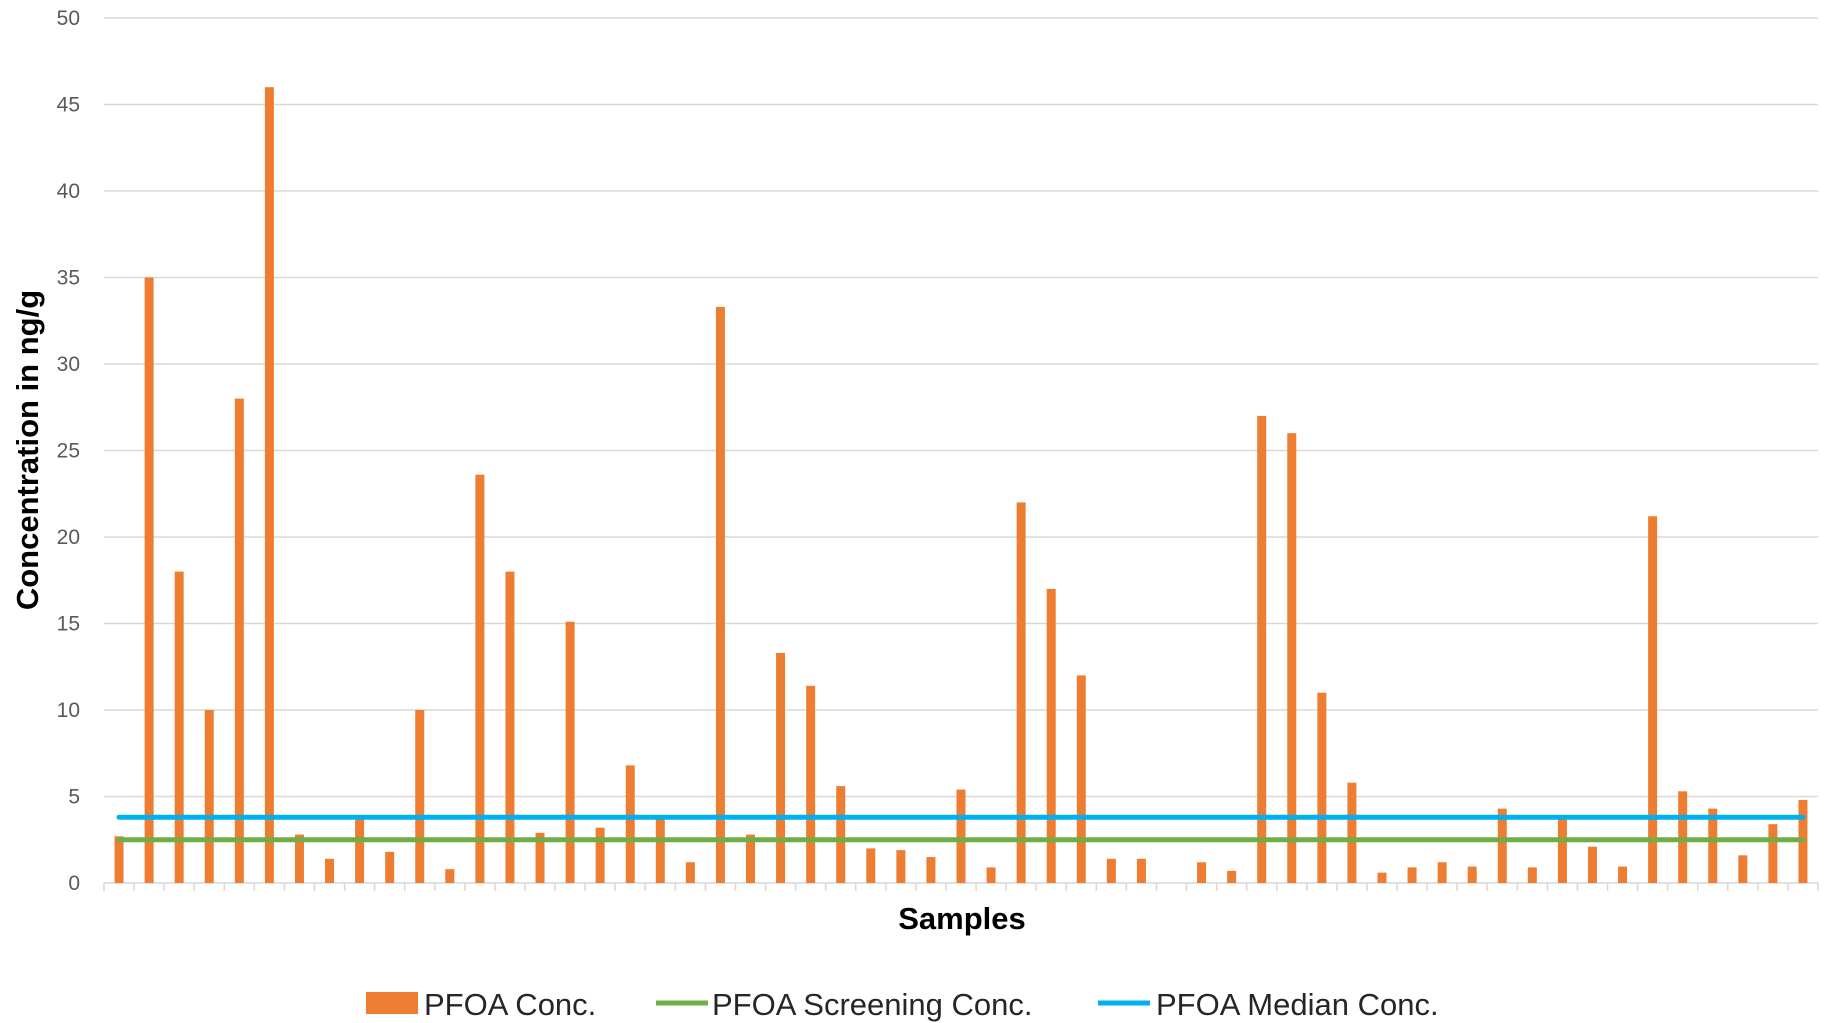  I want to click on y-axis-ticks: 0 5 10 15 20 25 30 35 40 45 50, so click(68, 451).